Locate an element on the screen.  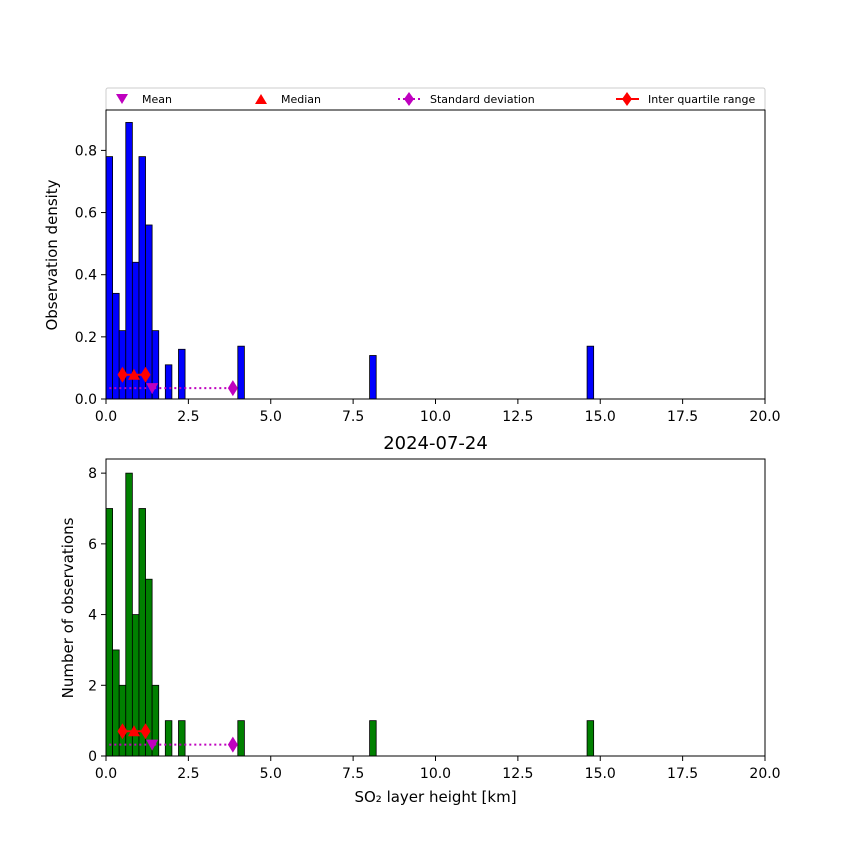
count-x-tick-label: 7.5 is located at coordinates (353, 774).